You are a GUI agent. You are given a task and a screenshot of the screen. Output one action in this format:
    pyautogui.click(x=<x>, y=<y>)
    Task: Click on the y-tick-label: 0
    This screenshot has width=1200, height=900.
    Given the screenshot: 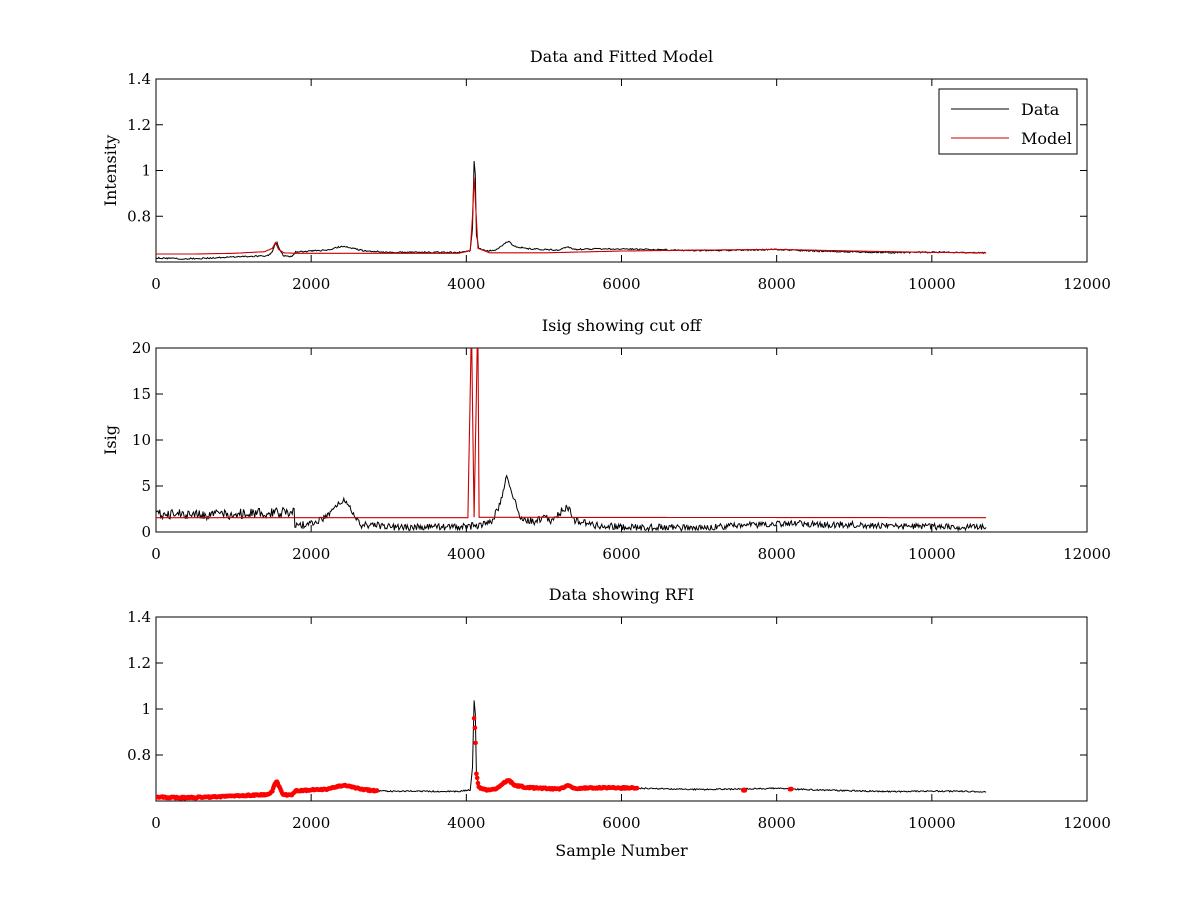 What is the action you would take?
    pyautogui.click(x=146, y=532)
    